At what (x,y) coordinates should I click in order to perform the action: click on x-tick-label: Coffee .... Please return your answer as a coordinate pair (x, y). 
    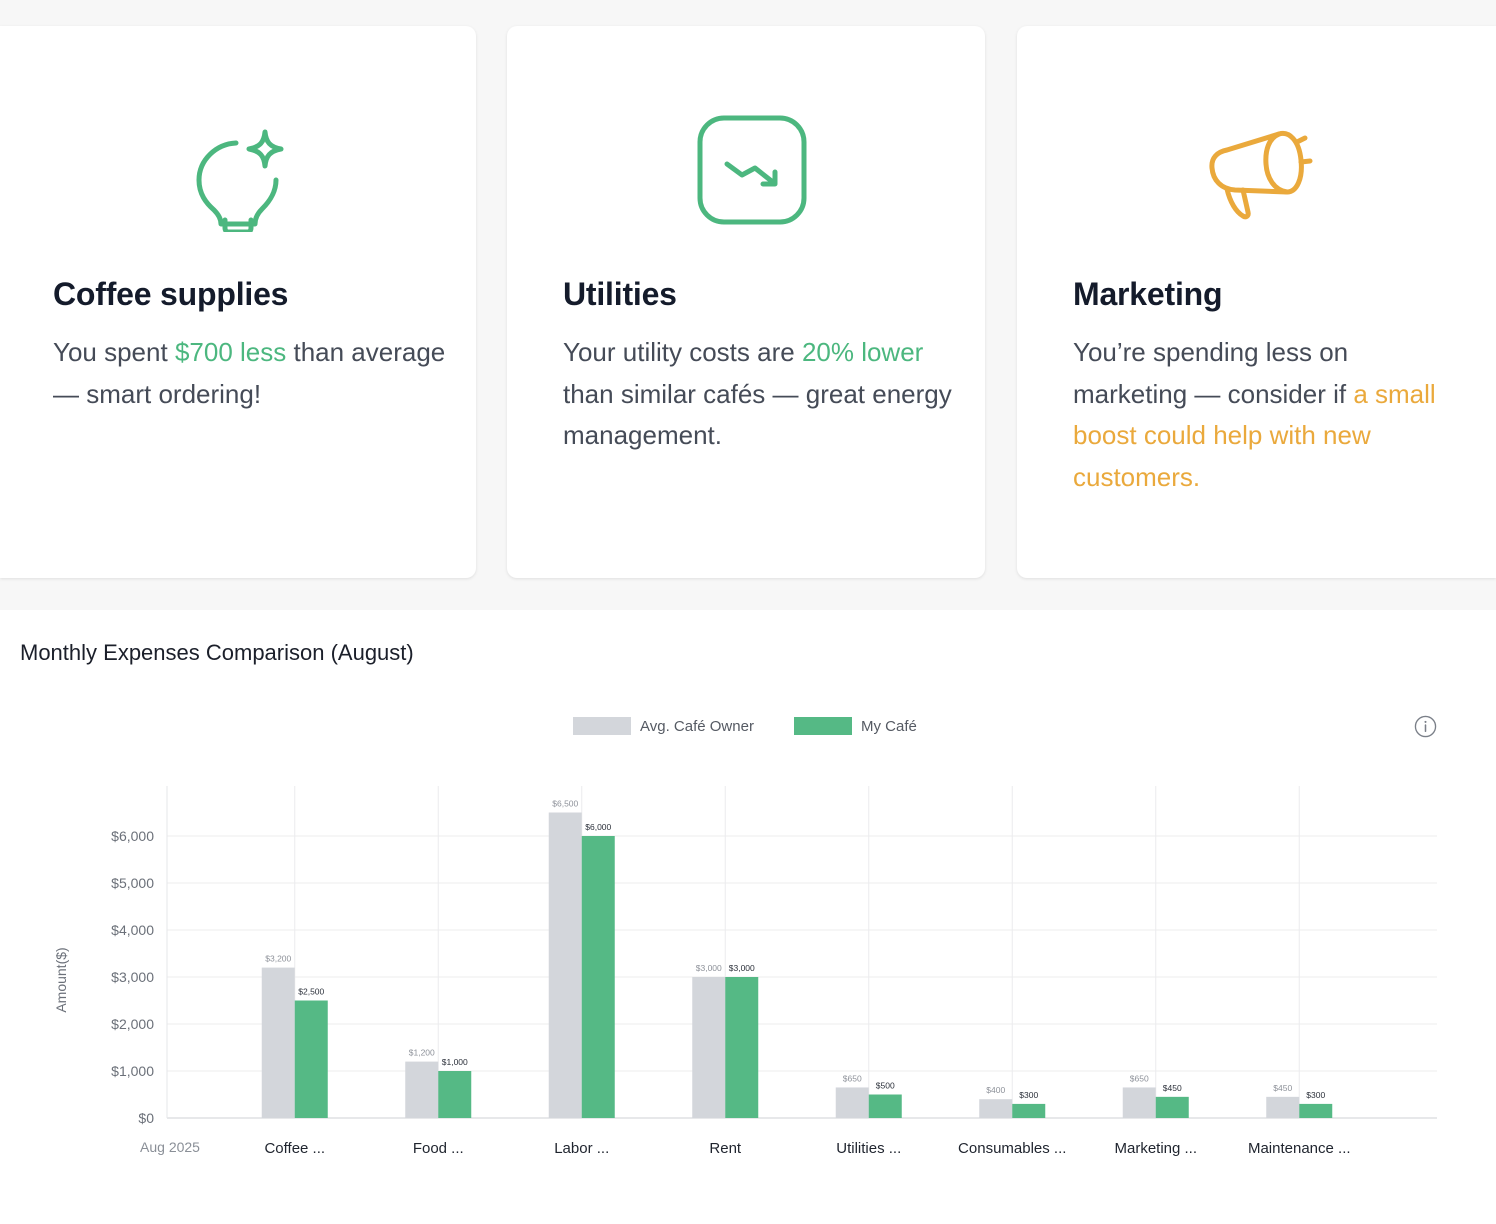
    Looking at the image, I should click on (294, 1148).